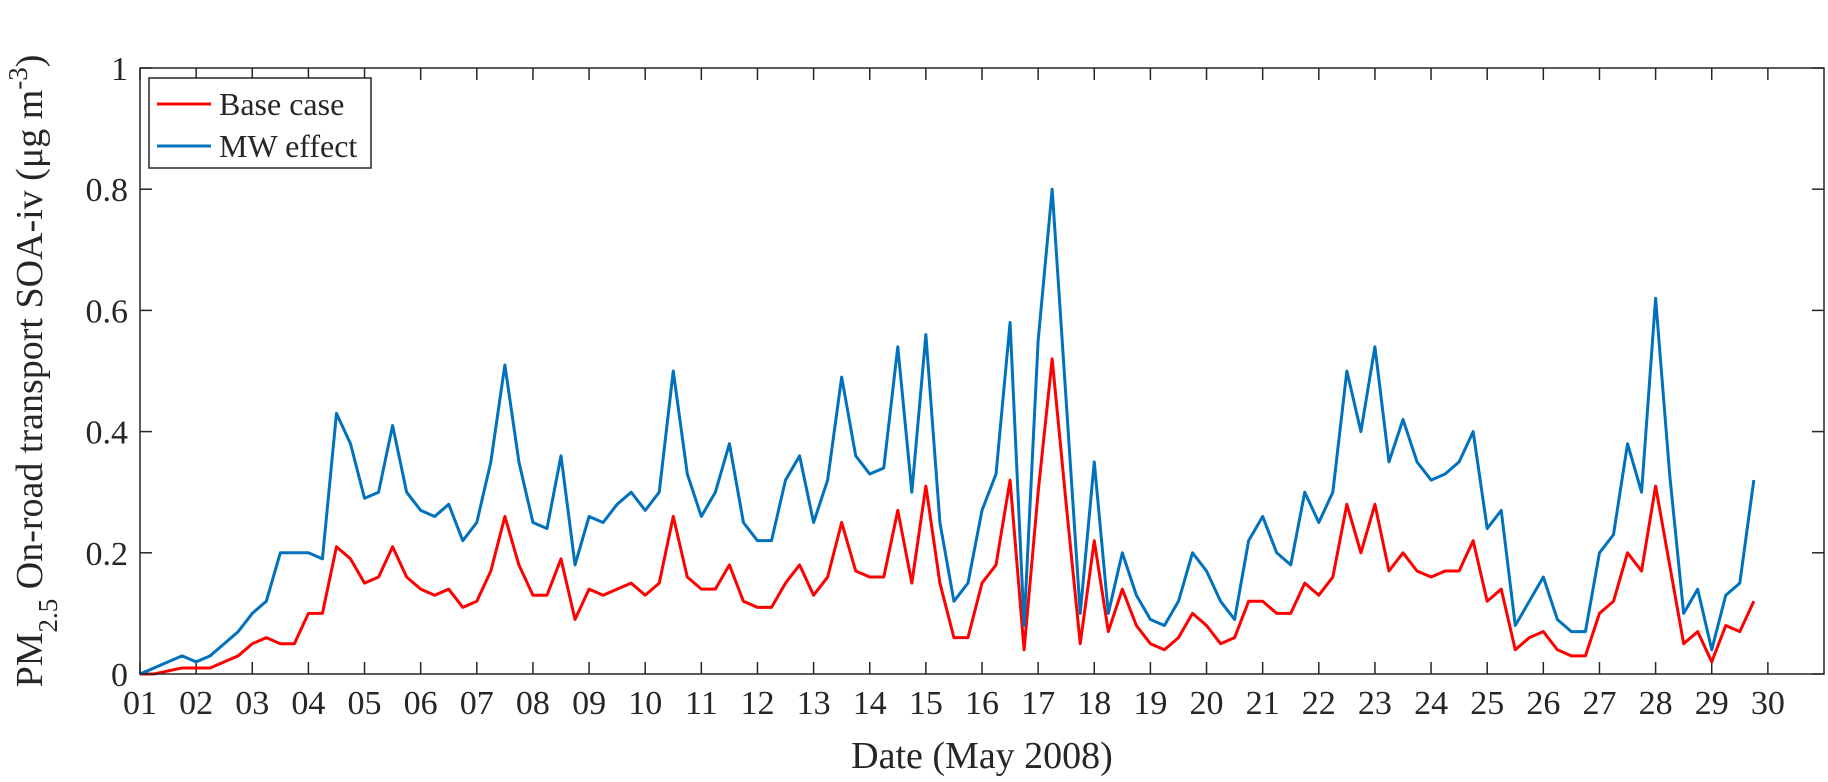 The width and height of the screenshot is (1828, 782). Describe the element at coordinates (1263, 703) in the screenshot. I see `x-tick-label: 21` at that location.